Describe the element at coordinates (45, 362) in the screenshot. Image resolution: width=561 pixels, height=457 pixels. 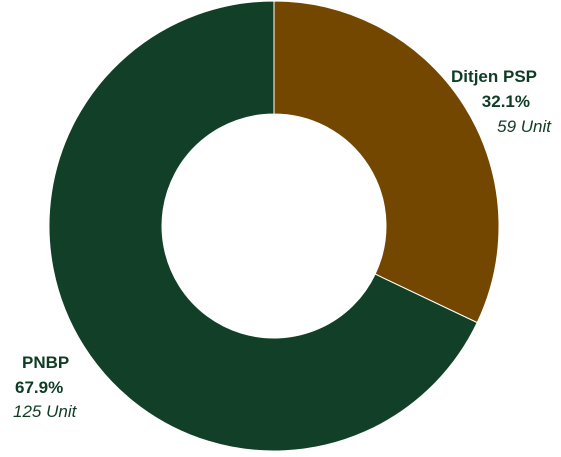
I see `slice-name-label: PNBP` at that location.